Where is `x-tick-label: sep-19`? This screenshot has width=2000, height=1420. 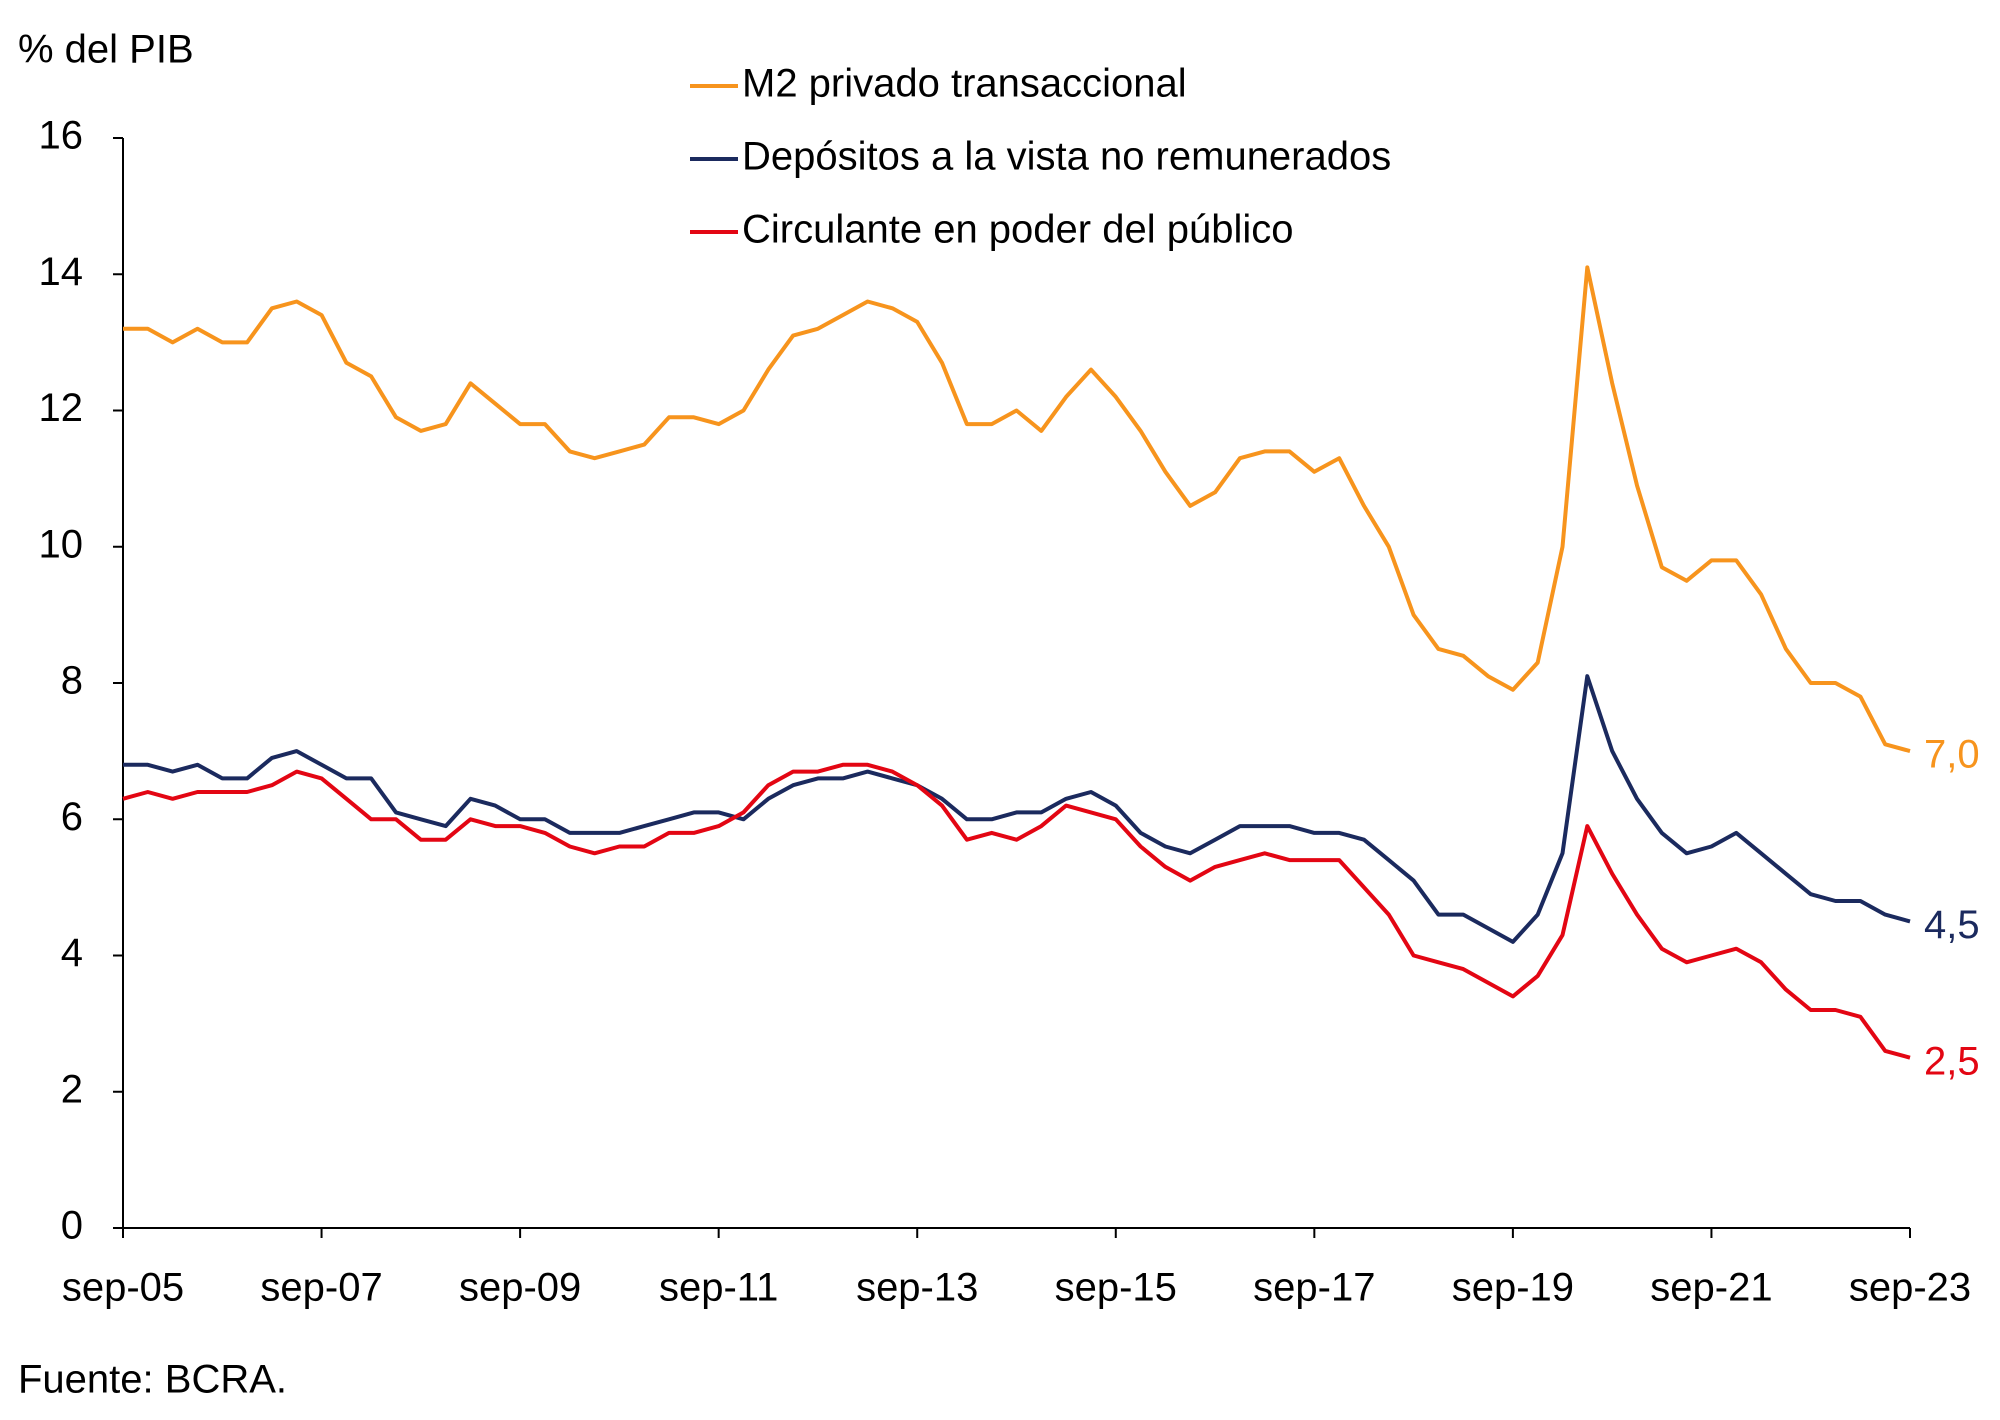
x-tick-label: sep-19 is located at coordinates (1513, 1288).